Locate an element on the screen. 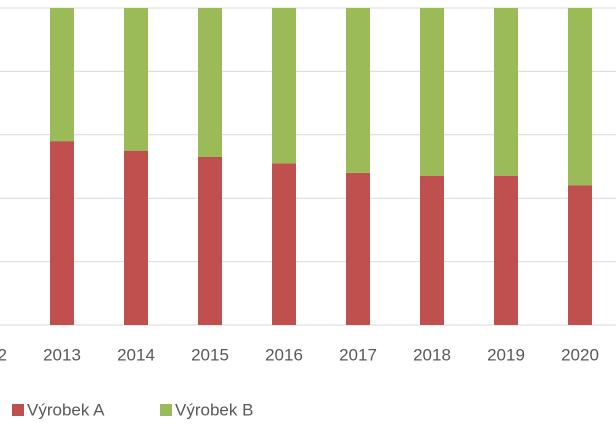  x-tick-label: 2016 is located at coordinates (284, 354).